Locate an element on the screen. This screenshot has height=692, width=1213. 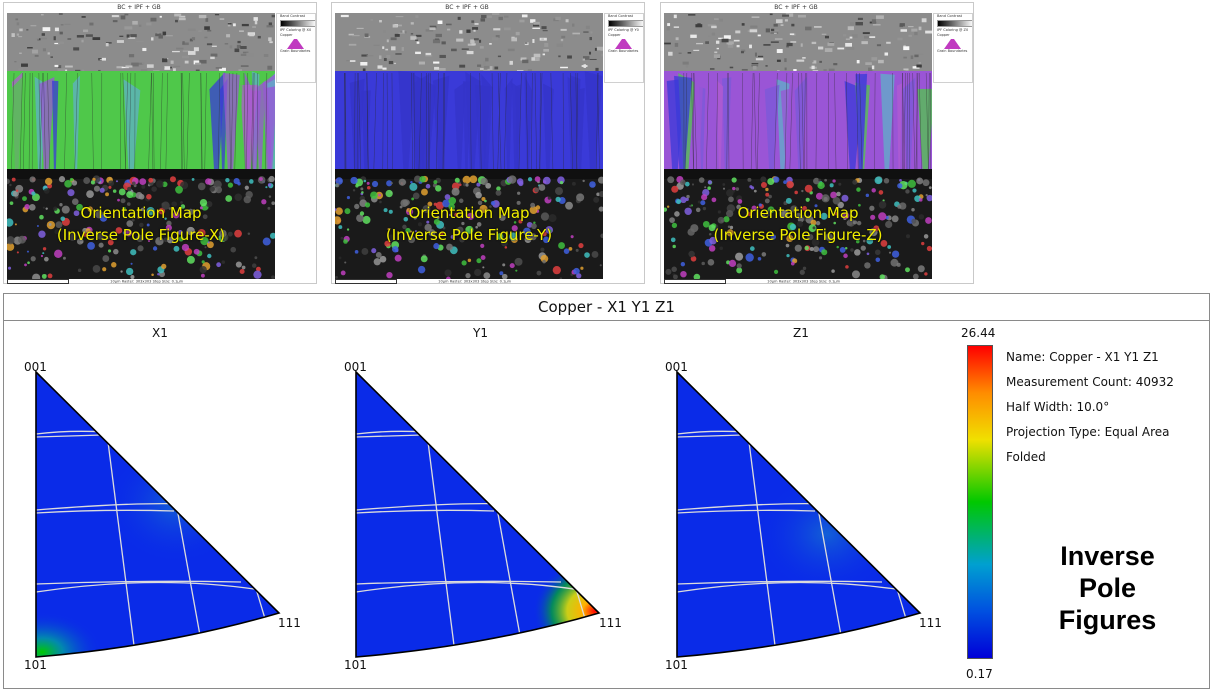
map-footer: 10μm Raster: 303x303 Step Size: 0.1μm is located at coordinates (159, 282).